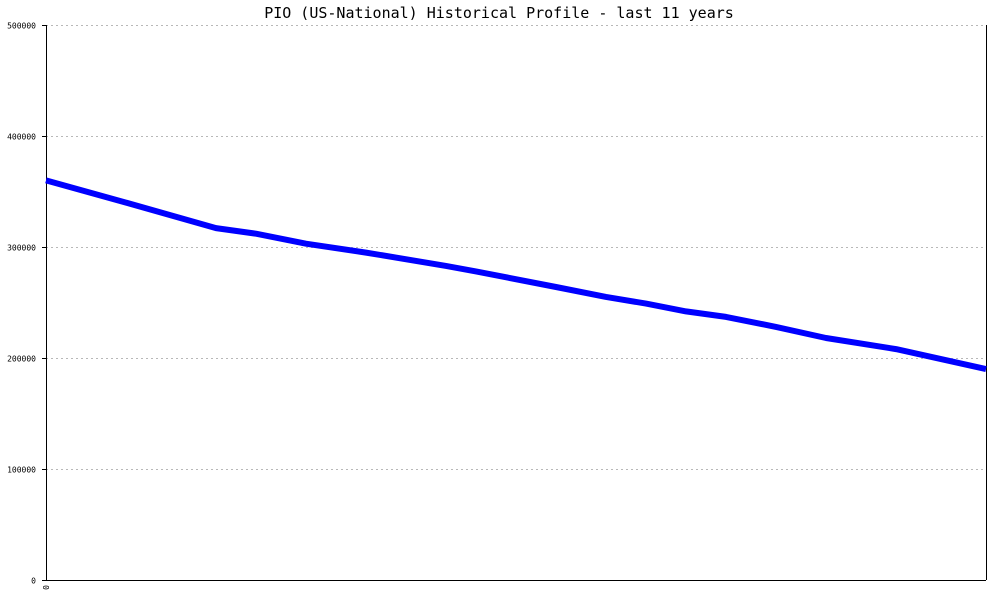 This screenshot has height=600, width=1000. What do you see at coordinates (21, 470) in the screenshot?
I see `y-tick-label: 100000` at bounding box center [21, 470].